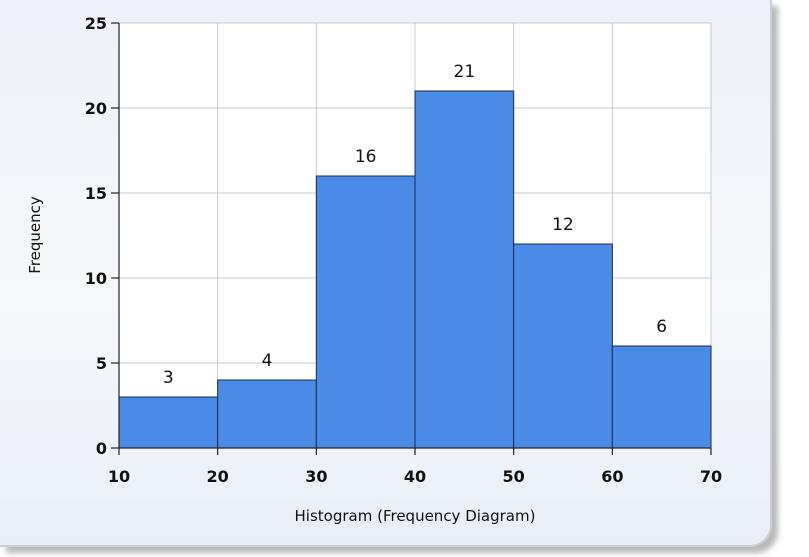 Image resolution: width=809 pixels, height=557 pixels. I want to click on x-tick-label: 70, so click(711, 476).